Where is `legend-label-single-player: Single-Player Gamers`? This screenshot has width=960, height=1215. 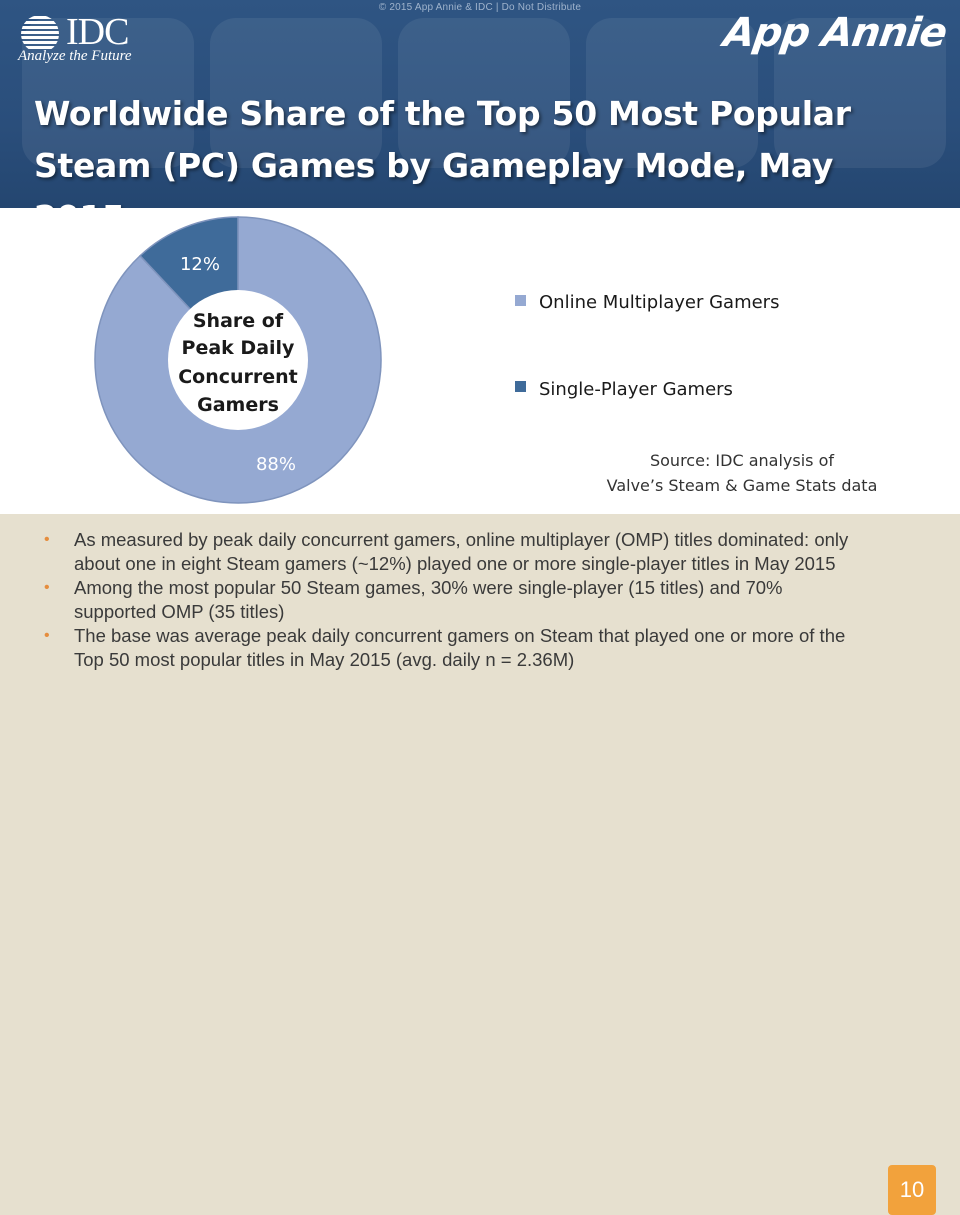 legend-label-single-player: Single-Player Gamers is located at coordinates (636, 389).